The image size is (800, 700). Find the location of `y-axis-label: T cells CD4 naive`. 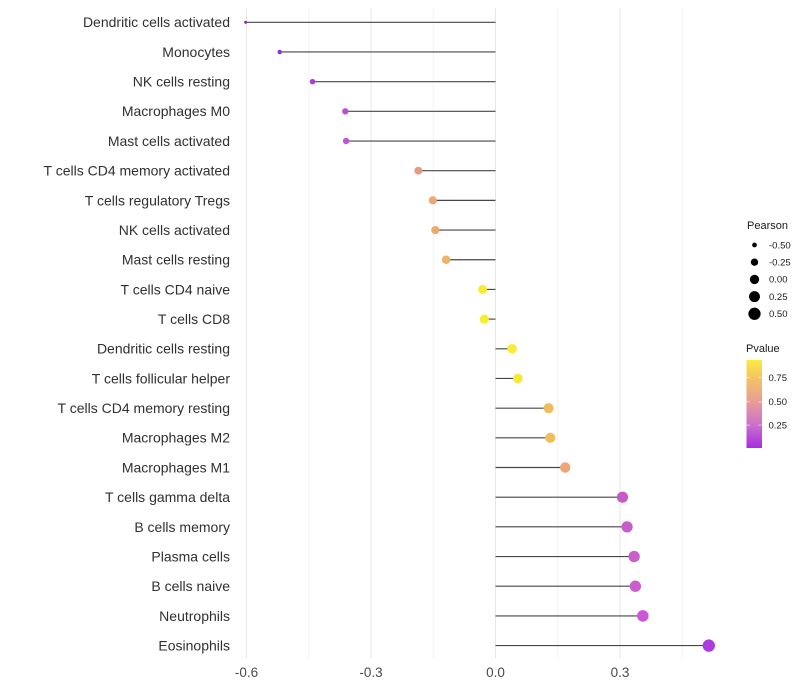

y-axis-label: T cells CD4 naive is located at coordinates (176, 289).